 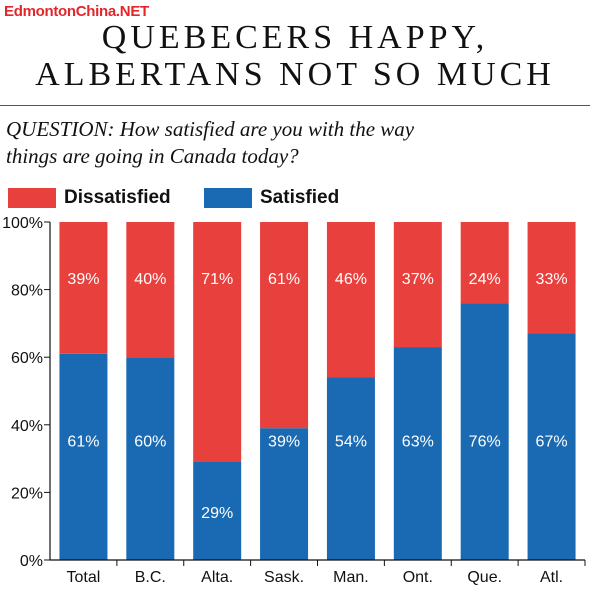 I want to click on legend-label-dissatisfied: Dissatisfied, so click(x=117, y=197).